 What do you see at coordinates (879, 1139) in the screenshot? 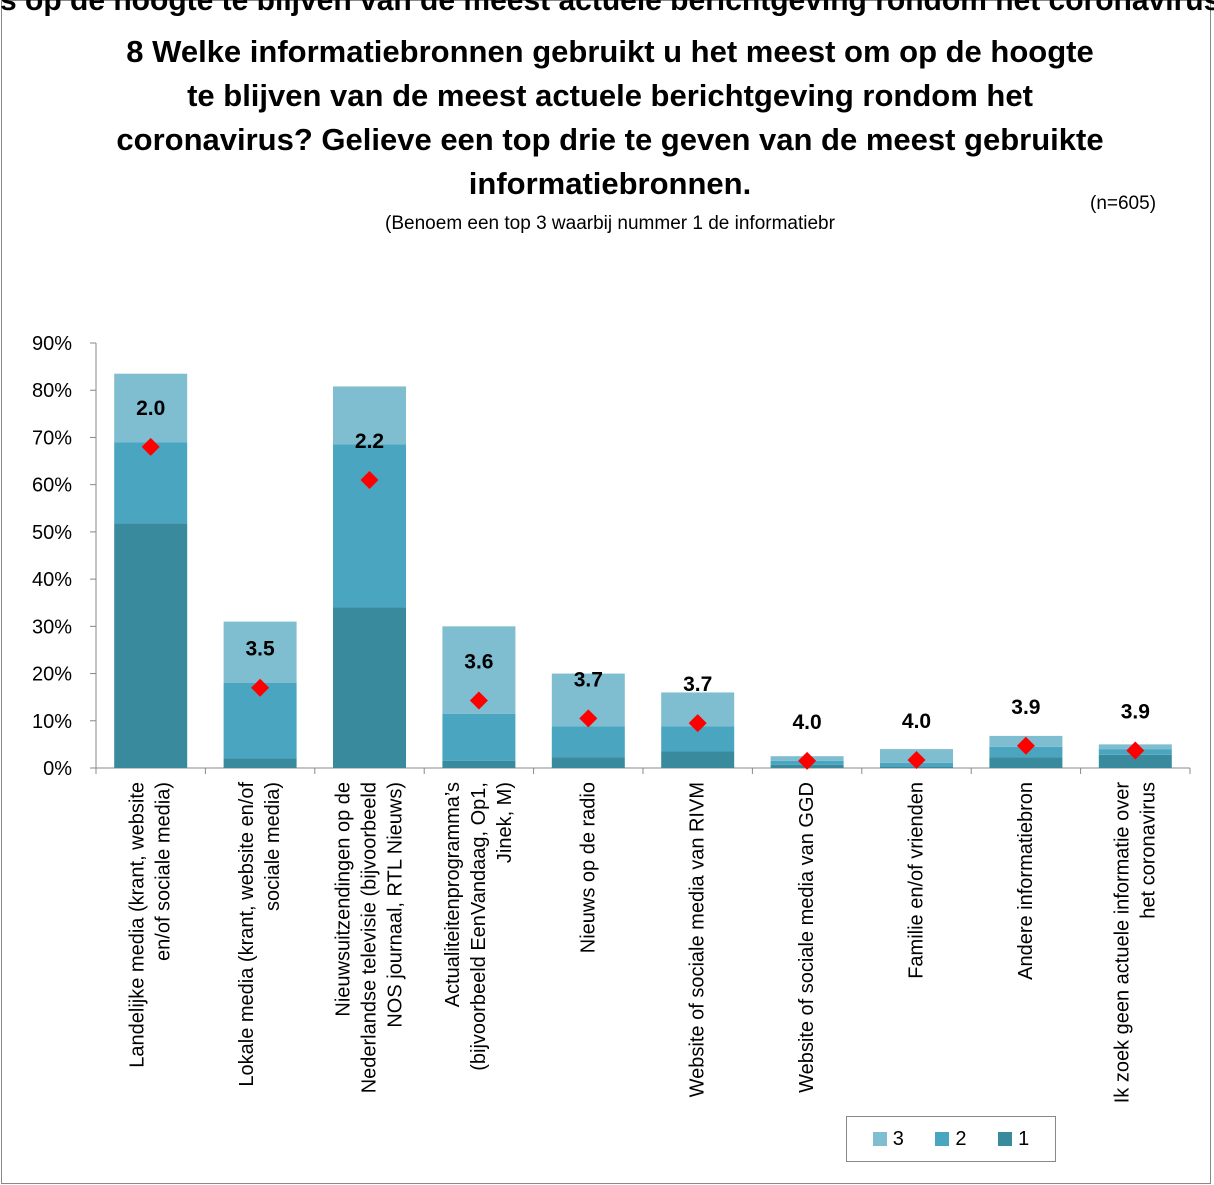
I see `legend-swatch-rank3` at bounding box center [879, 1139].